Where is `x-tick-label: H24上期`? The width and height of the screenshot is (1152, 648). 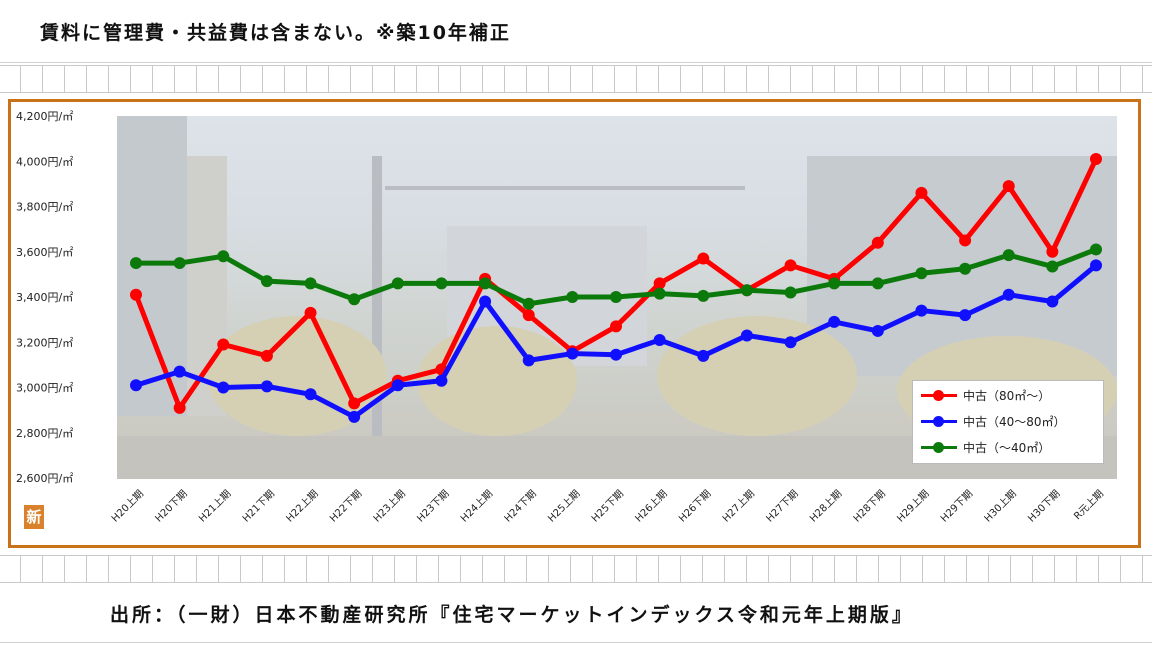 x-tick-label: H24上期 is located at coordinates (476, 506).